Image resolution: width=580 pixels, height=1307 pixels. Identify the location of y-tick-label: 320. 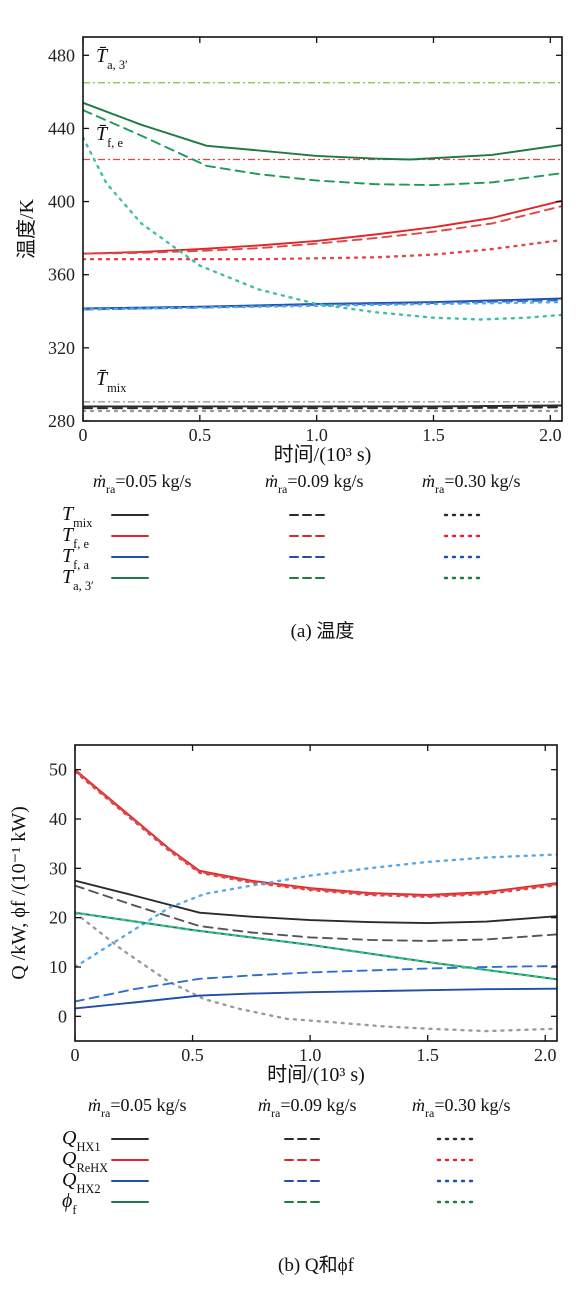
(61, 348).